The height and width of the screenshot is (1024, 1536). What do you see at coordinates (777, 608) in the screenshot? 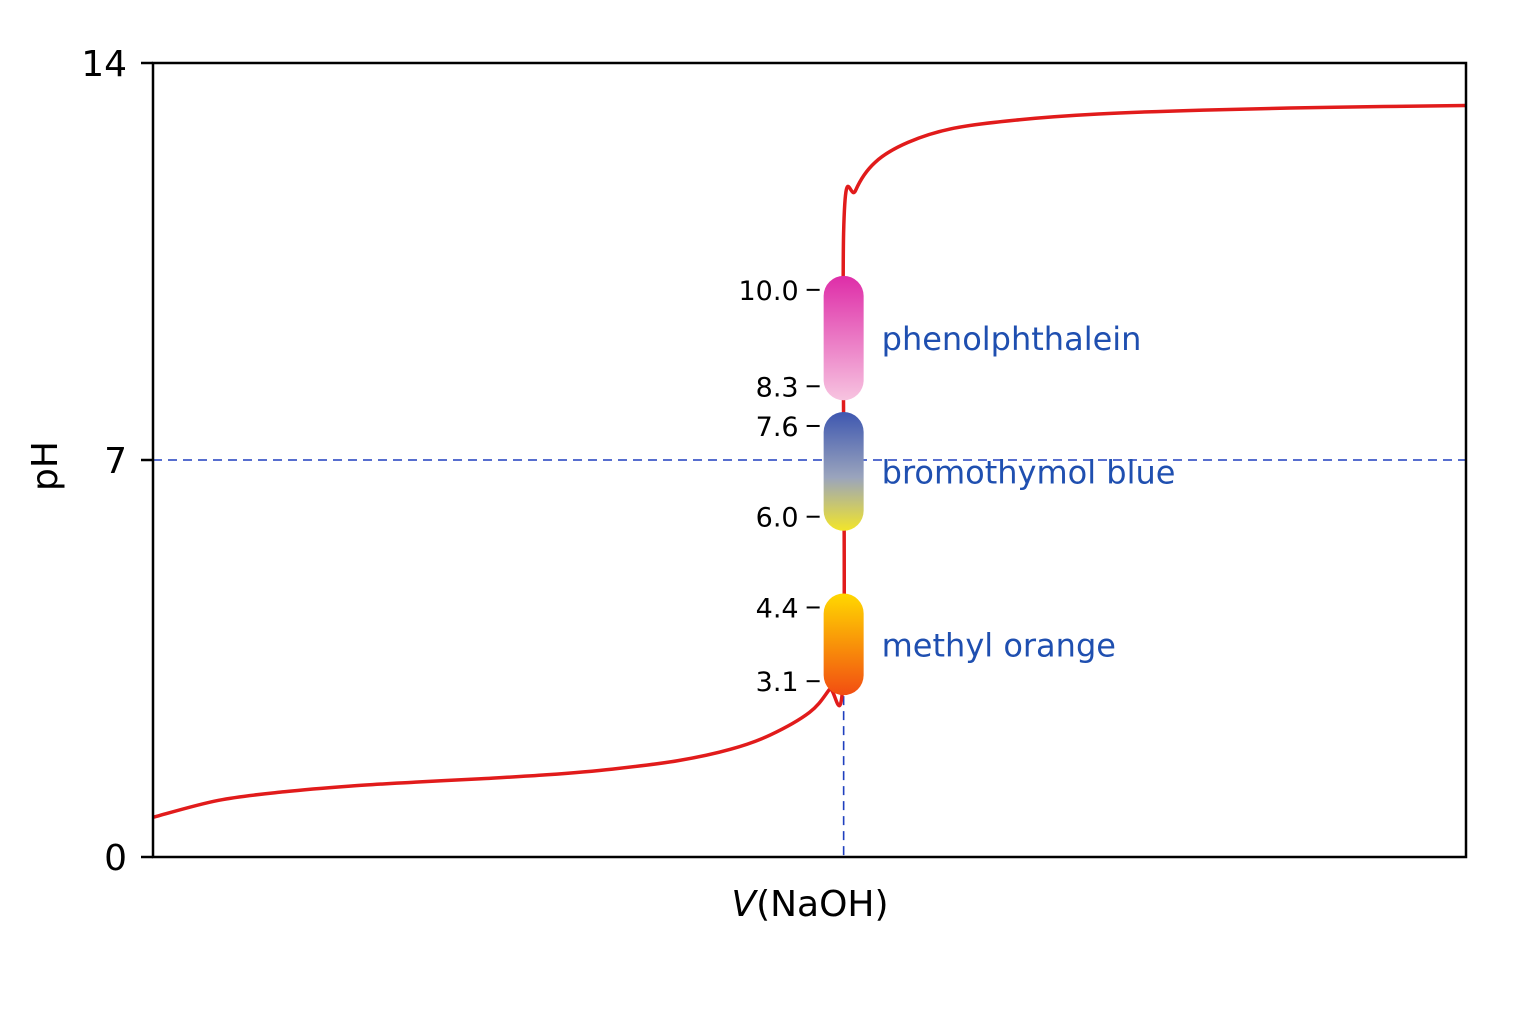
I see `indicator-high-label: 4.4` at bounding box center [777, 608].